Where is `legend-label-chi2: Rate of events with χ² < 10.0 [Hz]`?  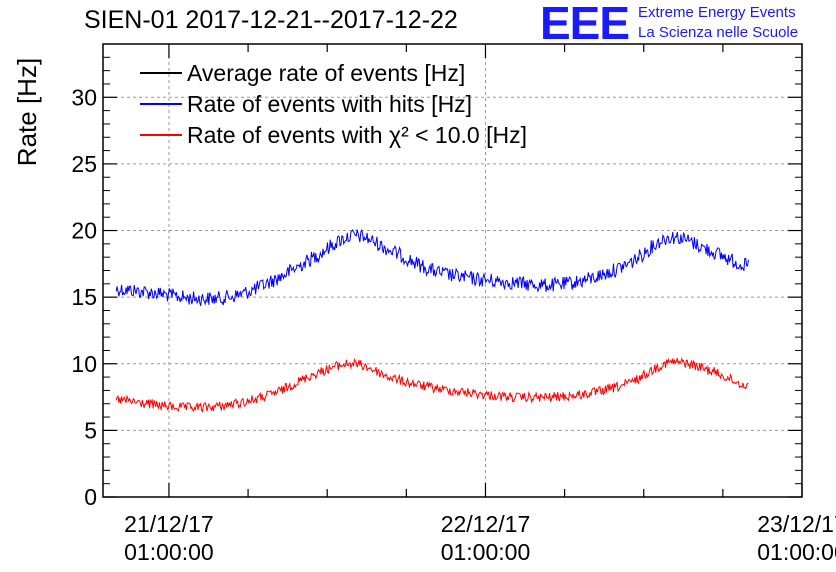
legend-label-chi2: Rate of events with χ² < 10.0 [Hz] is located at coordinates (357, 135).